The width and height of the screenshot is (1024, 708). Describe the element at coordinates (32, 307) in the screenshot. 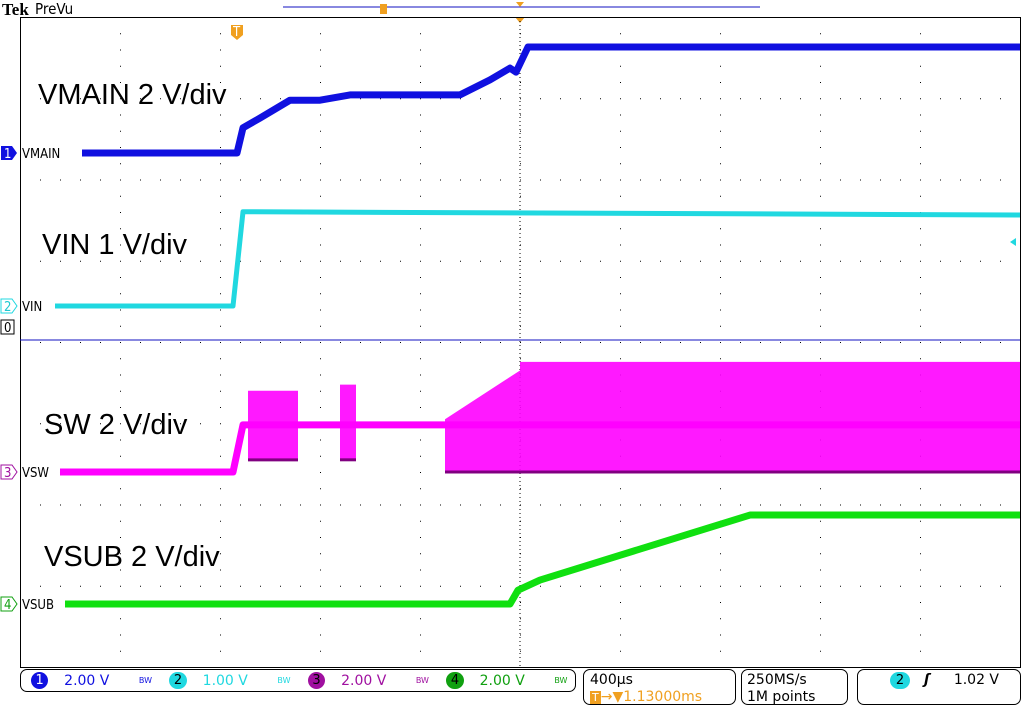

I see `trace-label-vin: VIN` at that location.